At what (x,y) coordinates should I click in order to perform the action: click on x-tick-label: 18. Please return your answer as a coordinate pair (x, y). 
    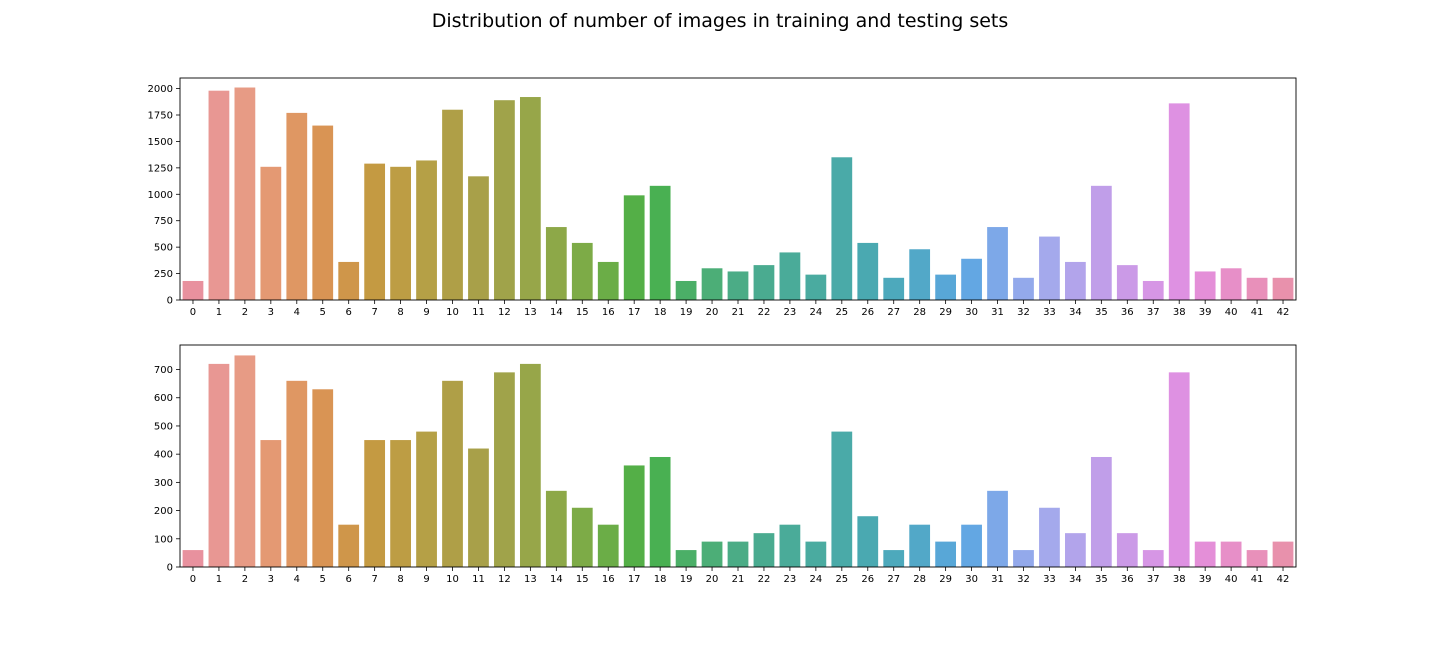
    Looking at the image, I should click on (660, 312).